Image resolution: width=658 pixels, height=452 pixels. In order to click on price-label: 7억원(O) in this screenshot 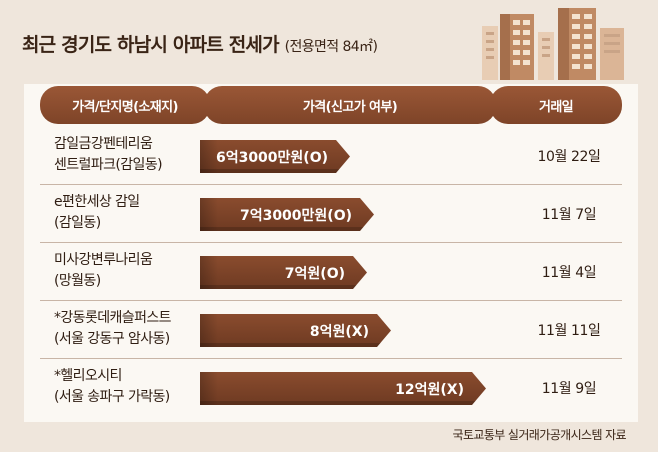, I will do `click(314, 273)`.